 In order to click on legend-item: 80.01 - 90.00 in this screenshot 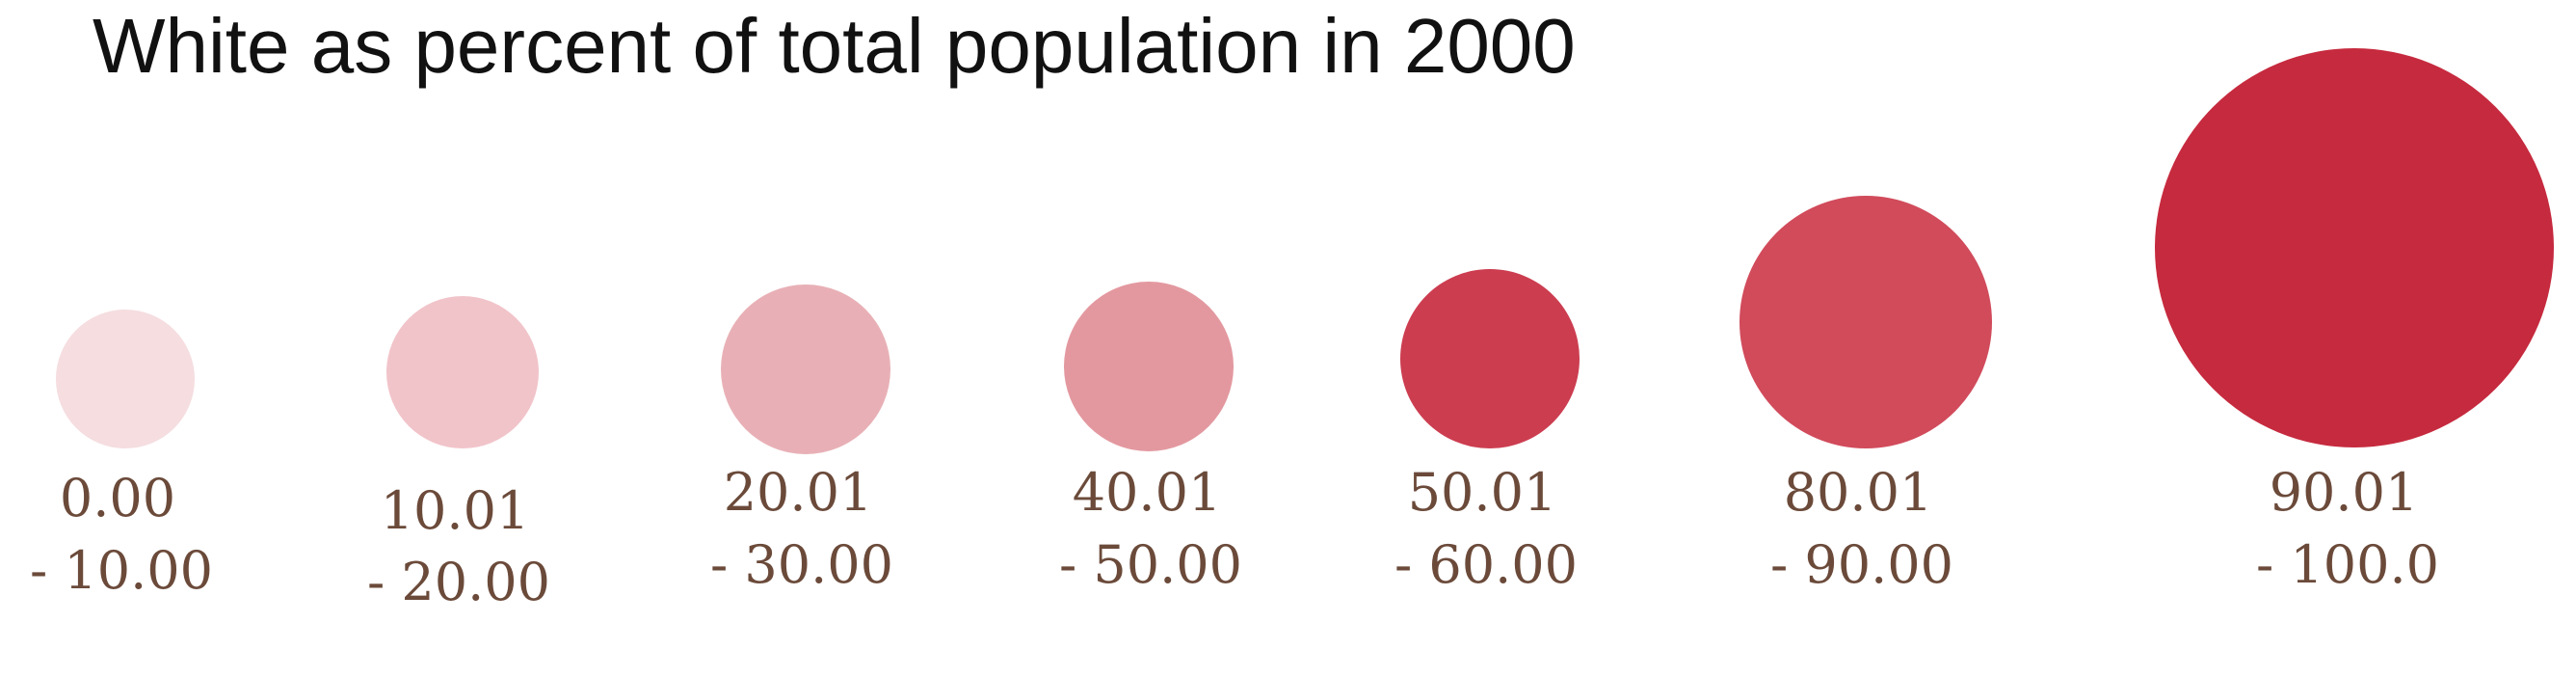, I will do `click(1866, 395)`.